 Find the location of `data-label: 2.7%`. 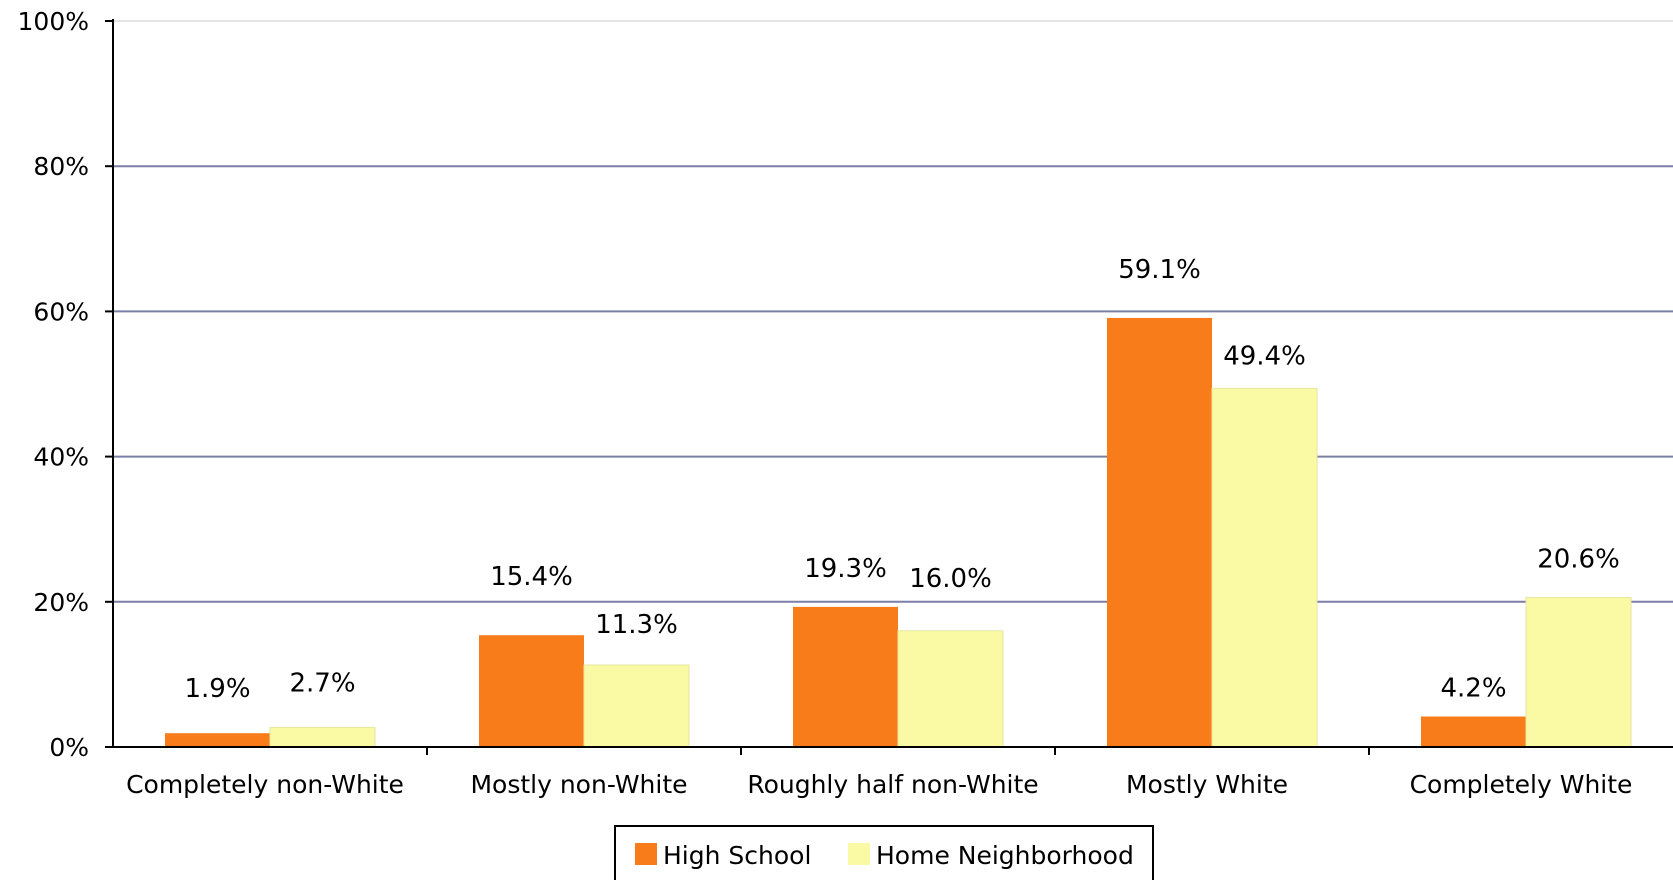

data-label: 2.7% is located at coordinates (322, 683).